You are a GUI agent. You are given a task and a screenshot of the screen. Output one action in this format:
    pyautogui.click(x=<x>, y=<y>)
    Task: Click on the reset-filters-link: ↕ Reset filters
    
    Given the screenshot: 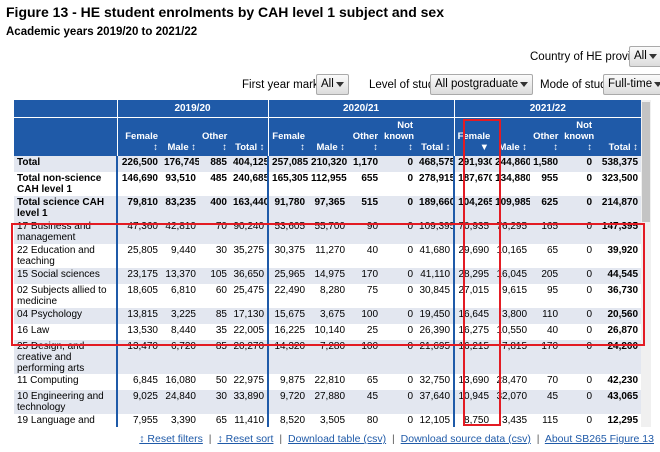 What is the action you would take?
    pyautogui.click(x=171, y=439)
    